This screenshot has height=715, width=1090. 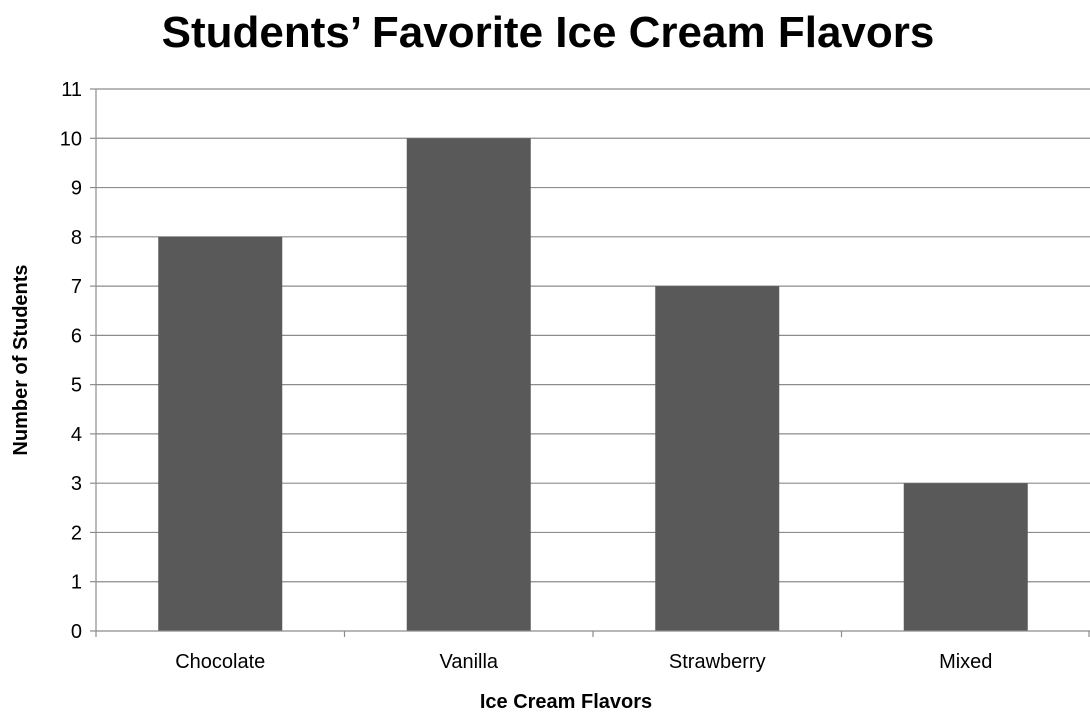 I want to click on y-tick-label: 8, so click(x=76, y=238).